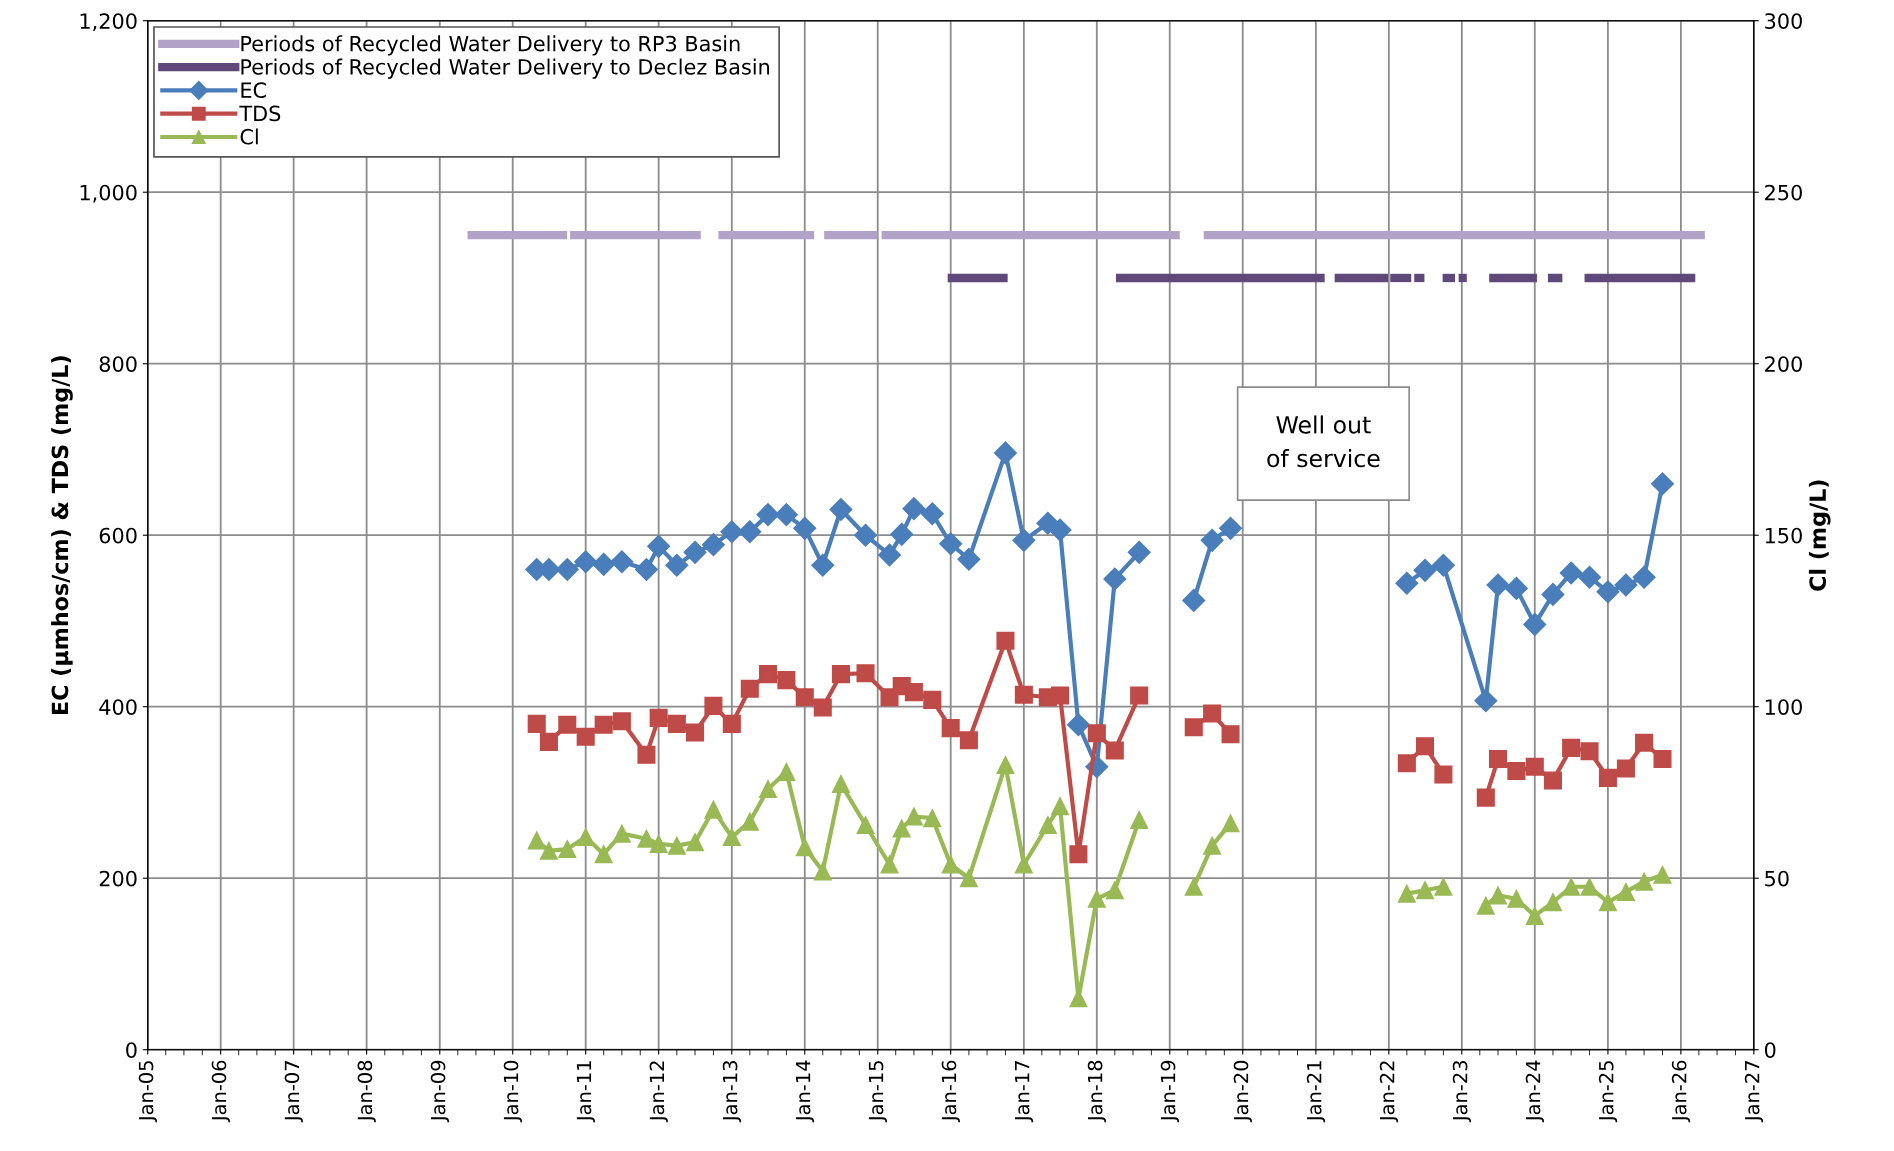 This screenshot has height=1151, width=1894. What do you see at coordinates (147, 1092) in the screenshot?
I see `x-tick-label: Jan-05` at bounding box center [147, 1092].